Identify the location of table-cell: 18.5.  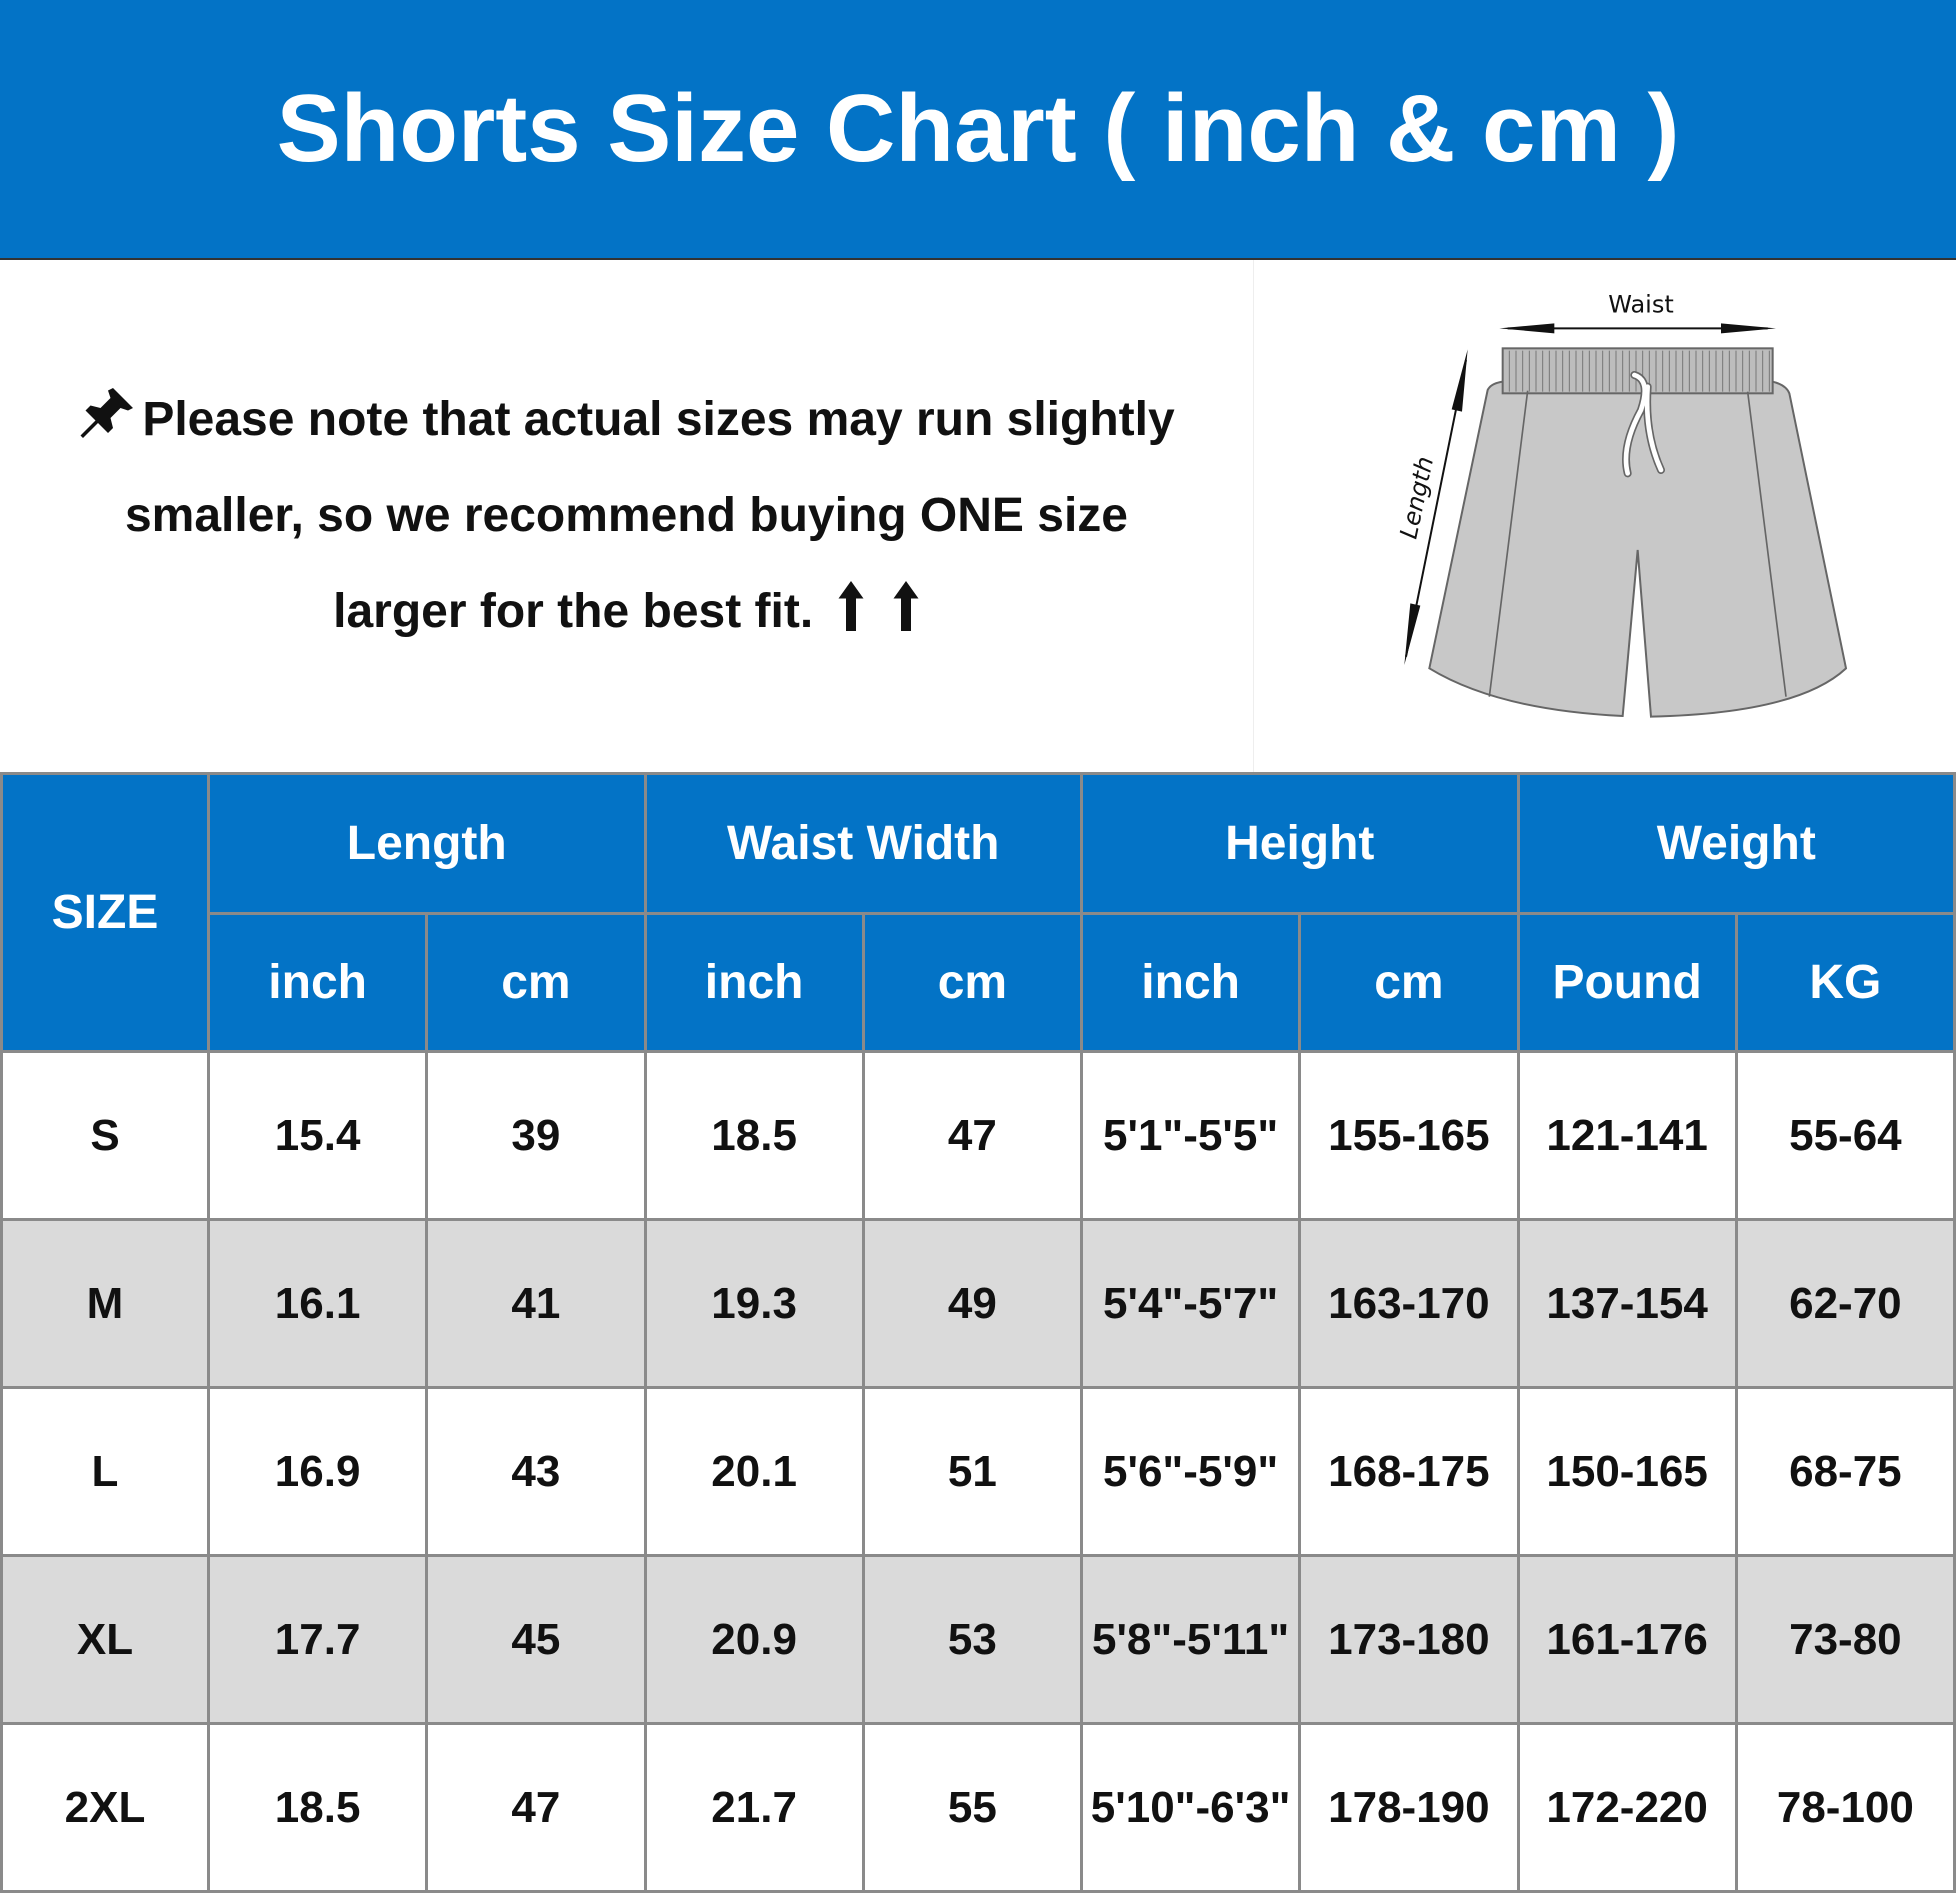
(317, 1807).